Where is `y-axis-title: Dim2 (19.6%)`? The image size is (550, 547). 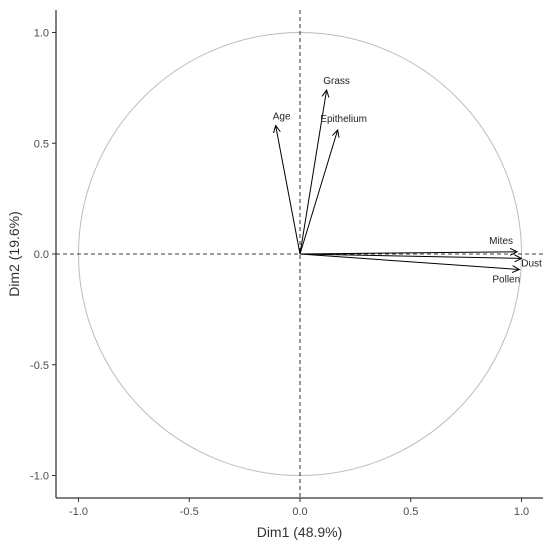
y-axis-title: Dim2 (19.6%) is located at coordinates (14, 254).